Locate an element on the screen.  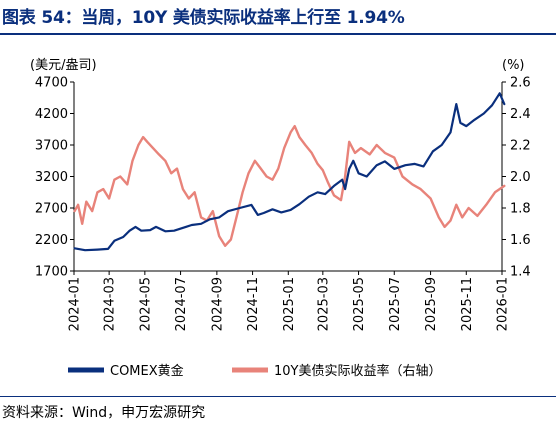
x-tick-label: 2025-01 is located at coordinates (289, 304).